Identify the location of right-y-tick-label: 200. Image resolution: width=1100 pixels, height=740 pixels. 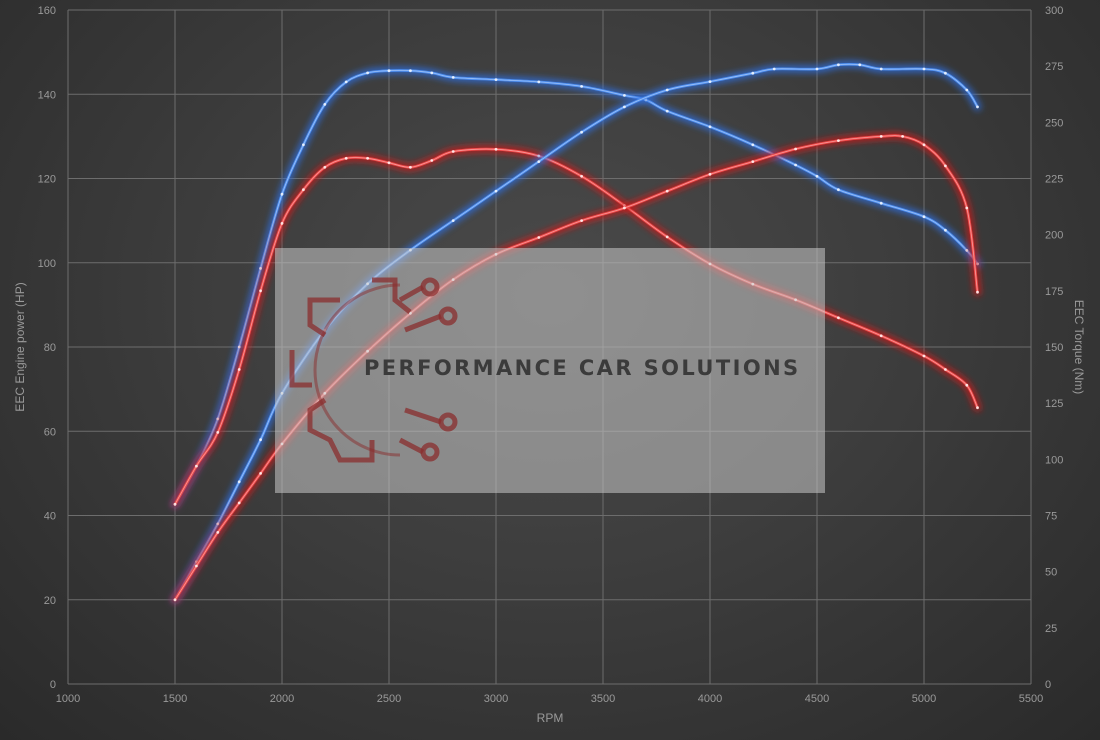
(1054, 236).